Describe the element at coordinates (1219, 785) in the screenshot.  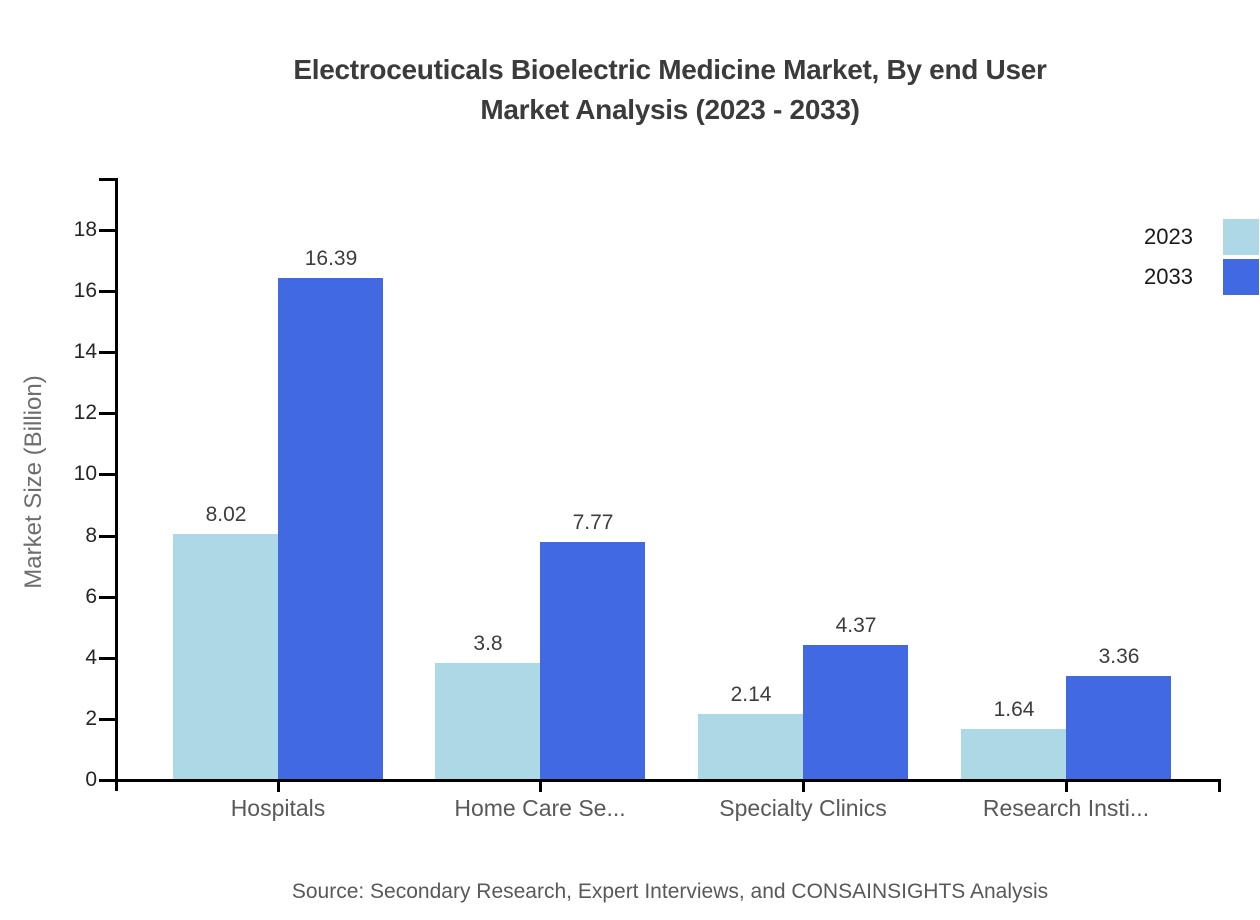
I see `x-axis-right-cap` at that location.